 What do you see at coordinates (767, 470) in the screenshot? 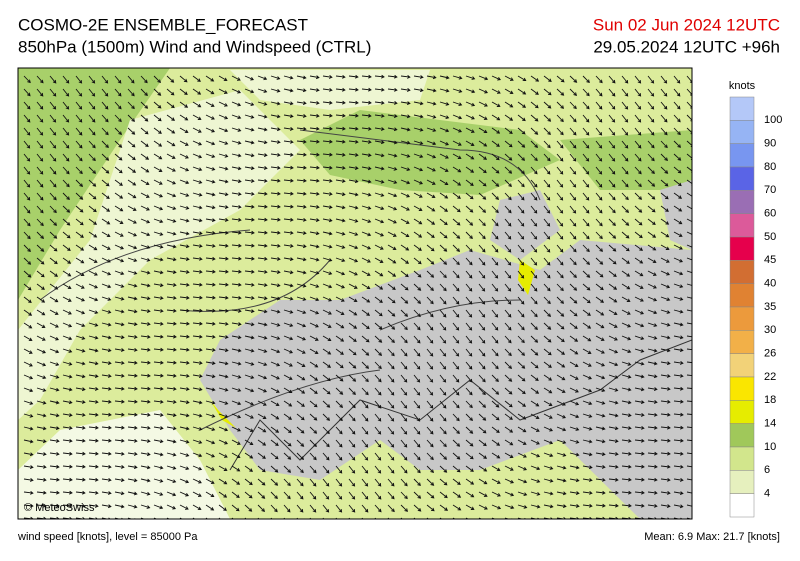
I see `colorbar-label: 6` at bounding box center [767, 470].